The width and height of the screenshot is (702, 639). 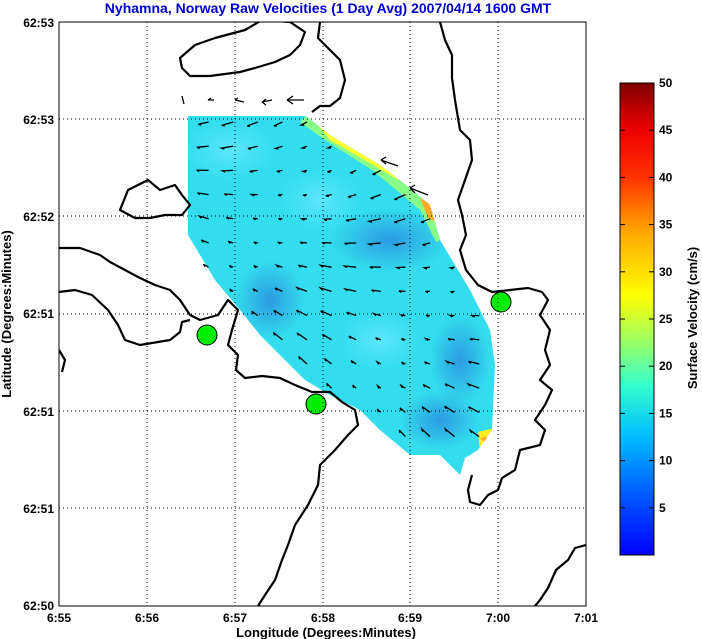 What do you see at coordinates (666, 177) in the screenshot?
I see `colorbar-tick-label: 40` at bounding box center [666, 177].